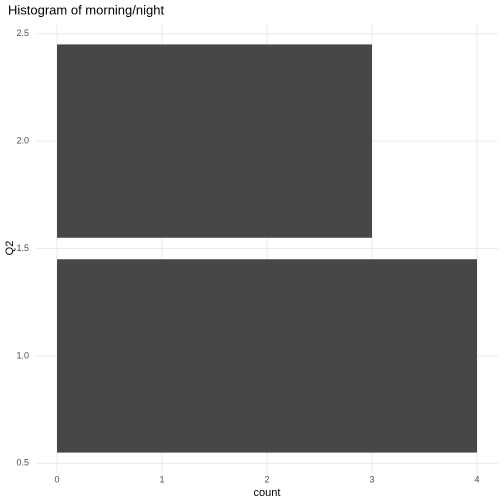 Image resolution: width=504 pixels, height=504 pixels. Describe the element at coordinates (371, 479) in the screenshot. I see `x-tick-label: 3` at that location.